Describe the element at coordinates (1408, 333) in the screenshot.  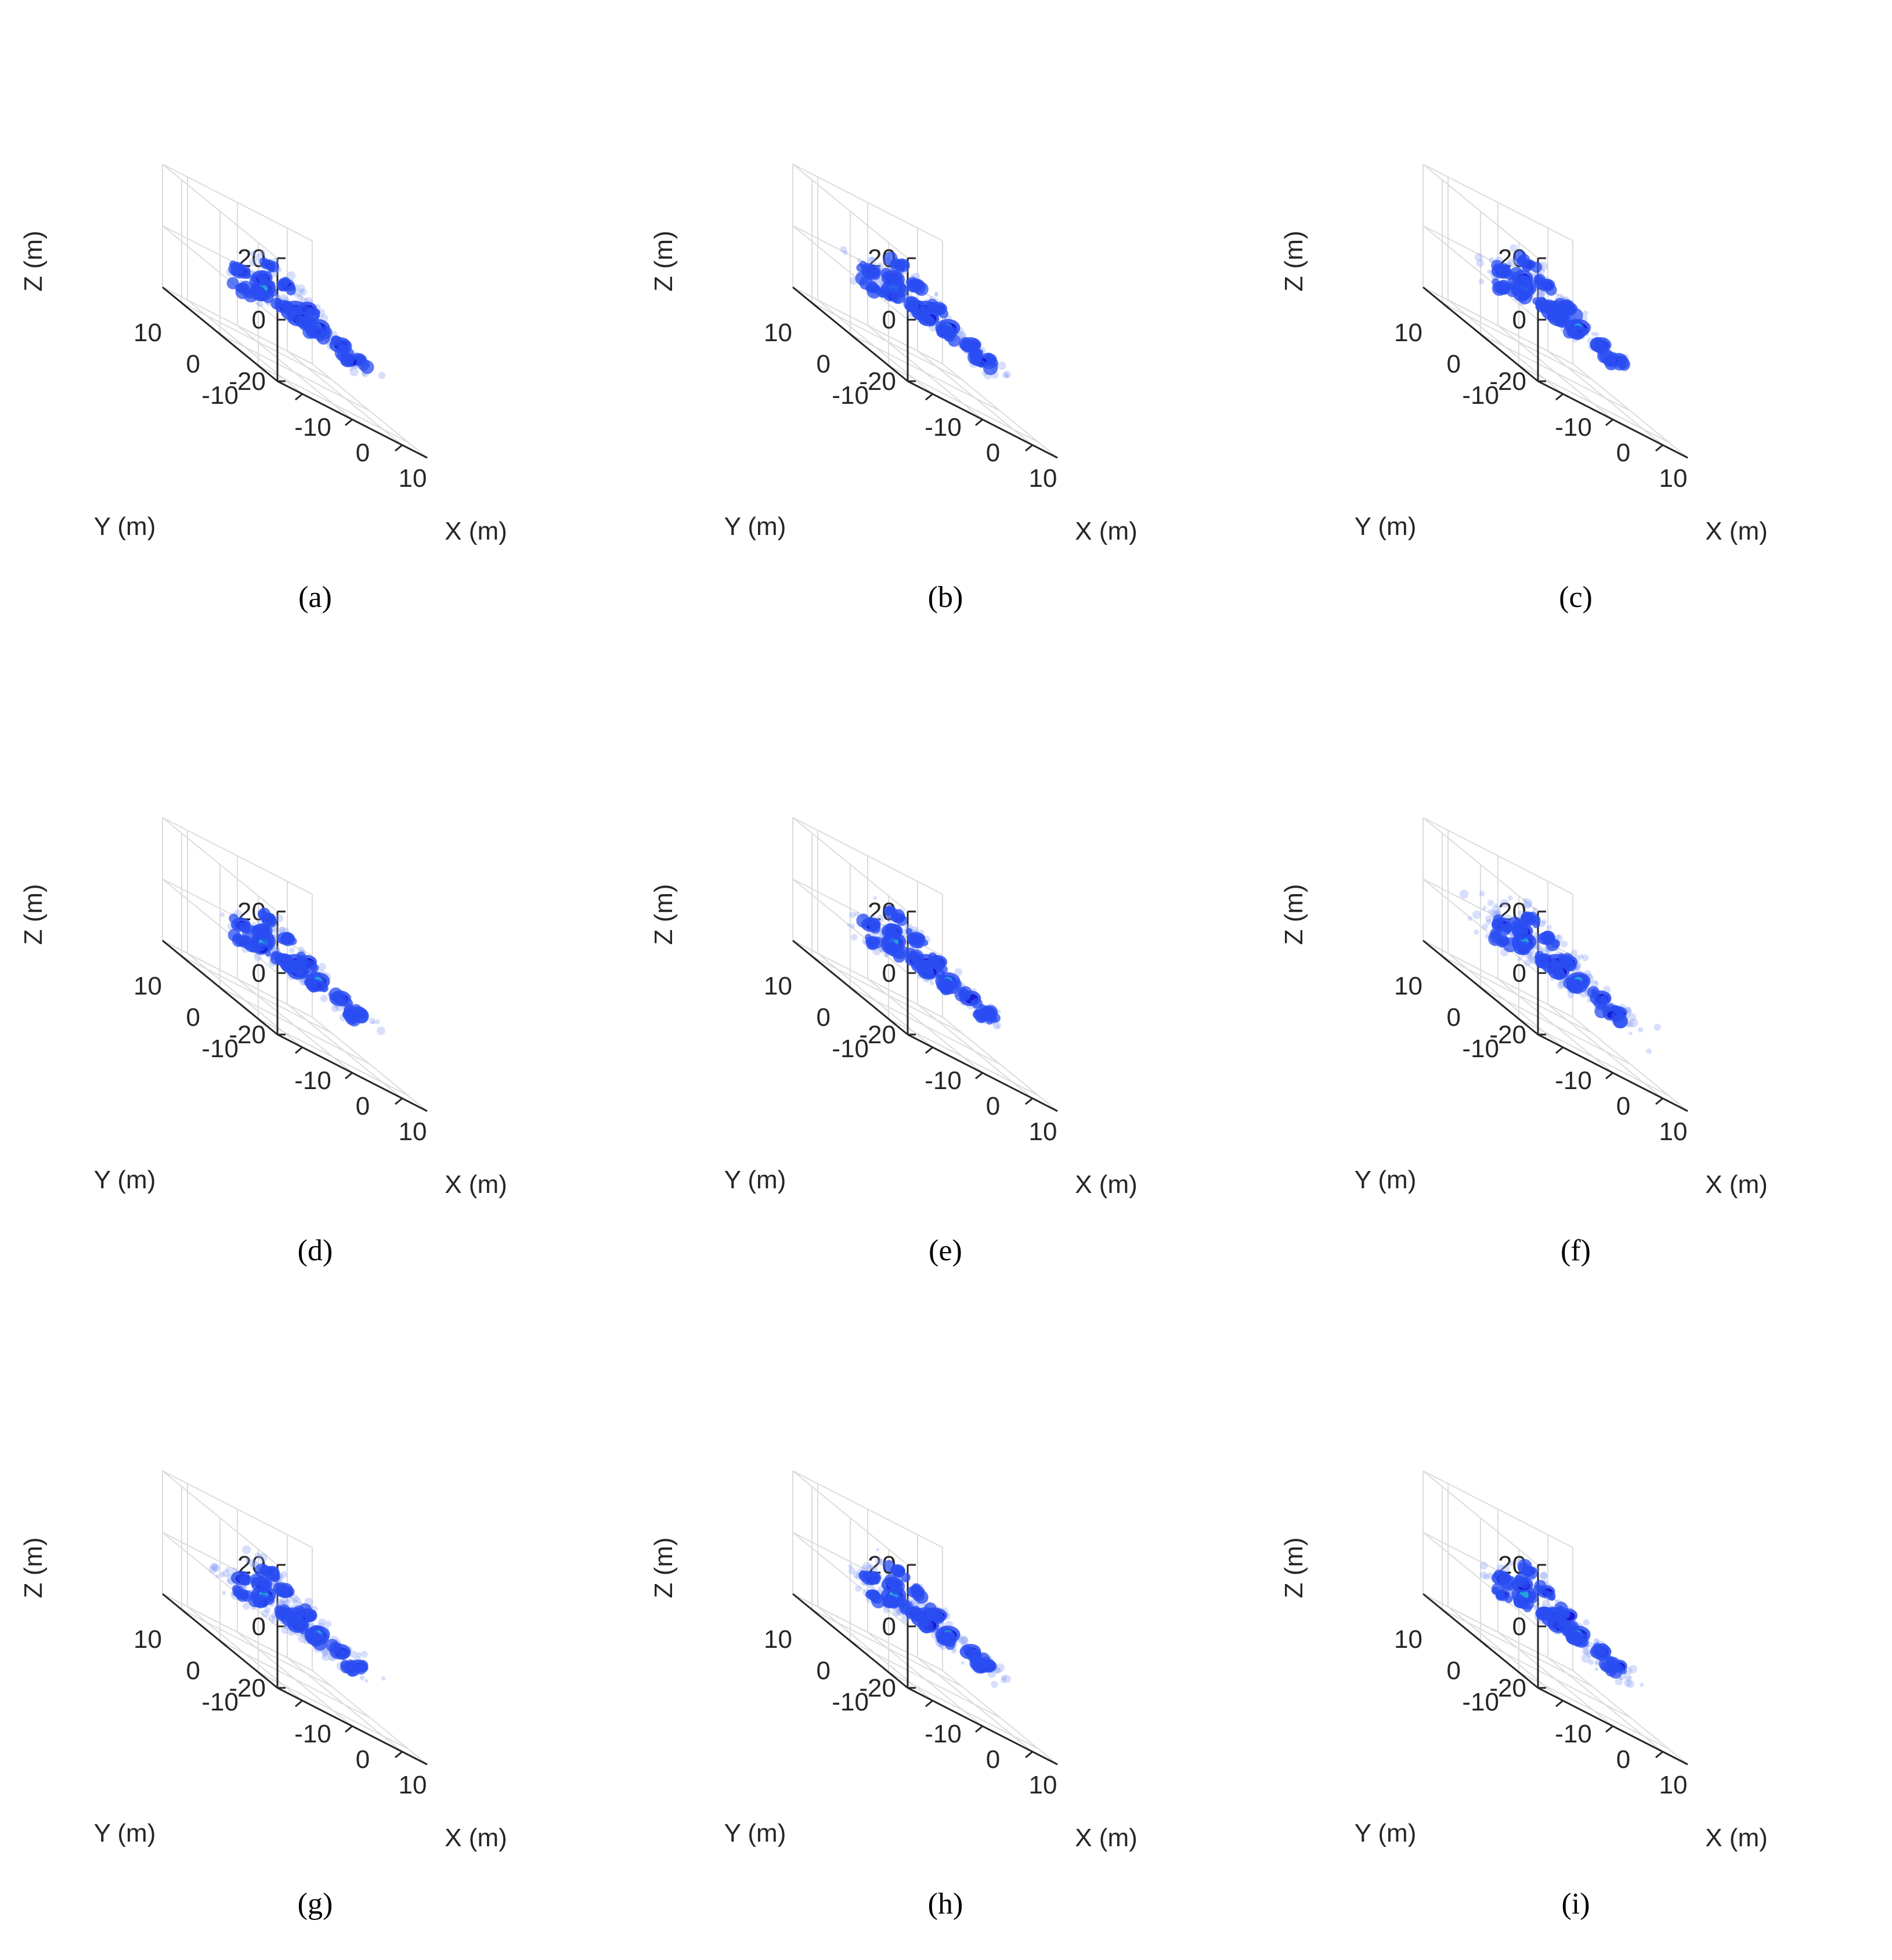
I see `y-tick-label: 10` at that location.